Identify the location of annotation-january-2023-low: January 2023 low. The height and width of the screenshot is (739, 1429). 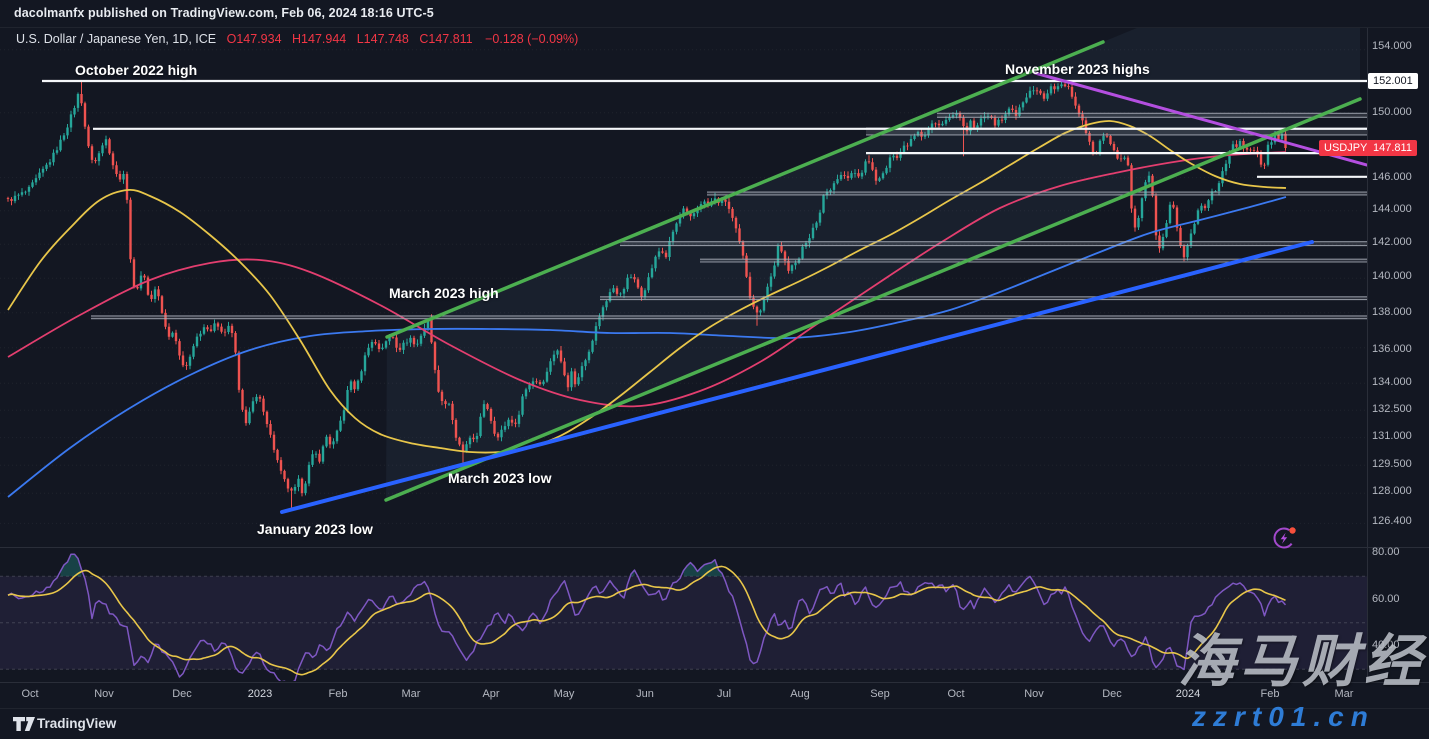
(315, 529).